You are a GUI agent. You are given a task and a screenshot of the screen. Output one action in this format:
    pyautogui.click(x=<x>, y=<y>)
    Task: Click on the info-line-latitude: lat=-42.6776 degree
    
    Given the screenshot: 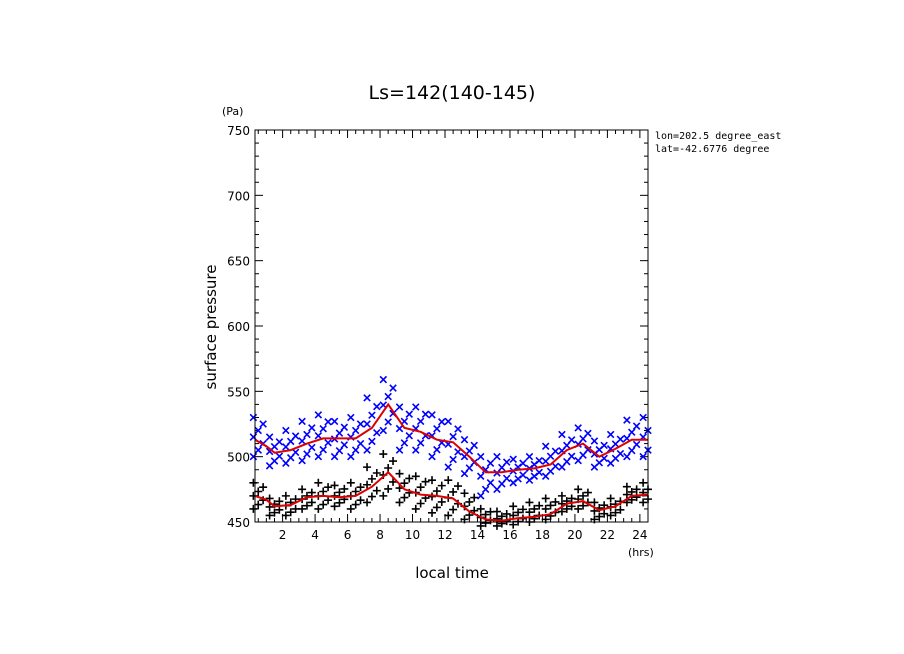 What is the action you would take?
    pyautogui.click(x=712, y=149)
    